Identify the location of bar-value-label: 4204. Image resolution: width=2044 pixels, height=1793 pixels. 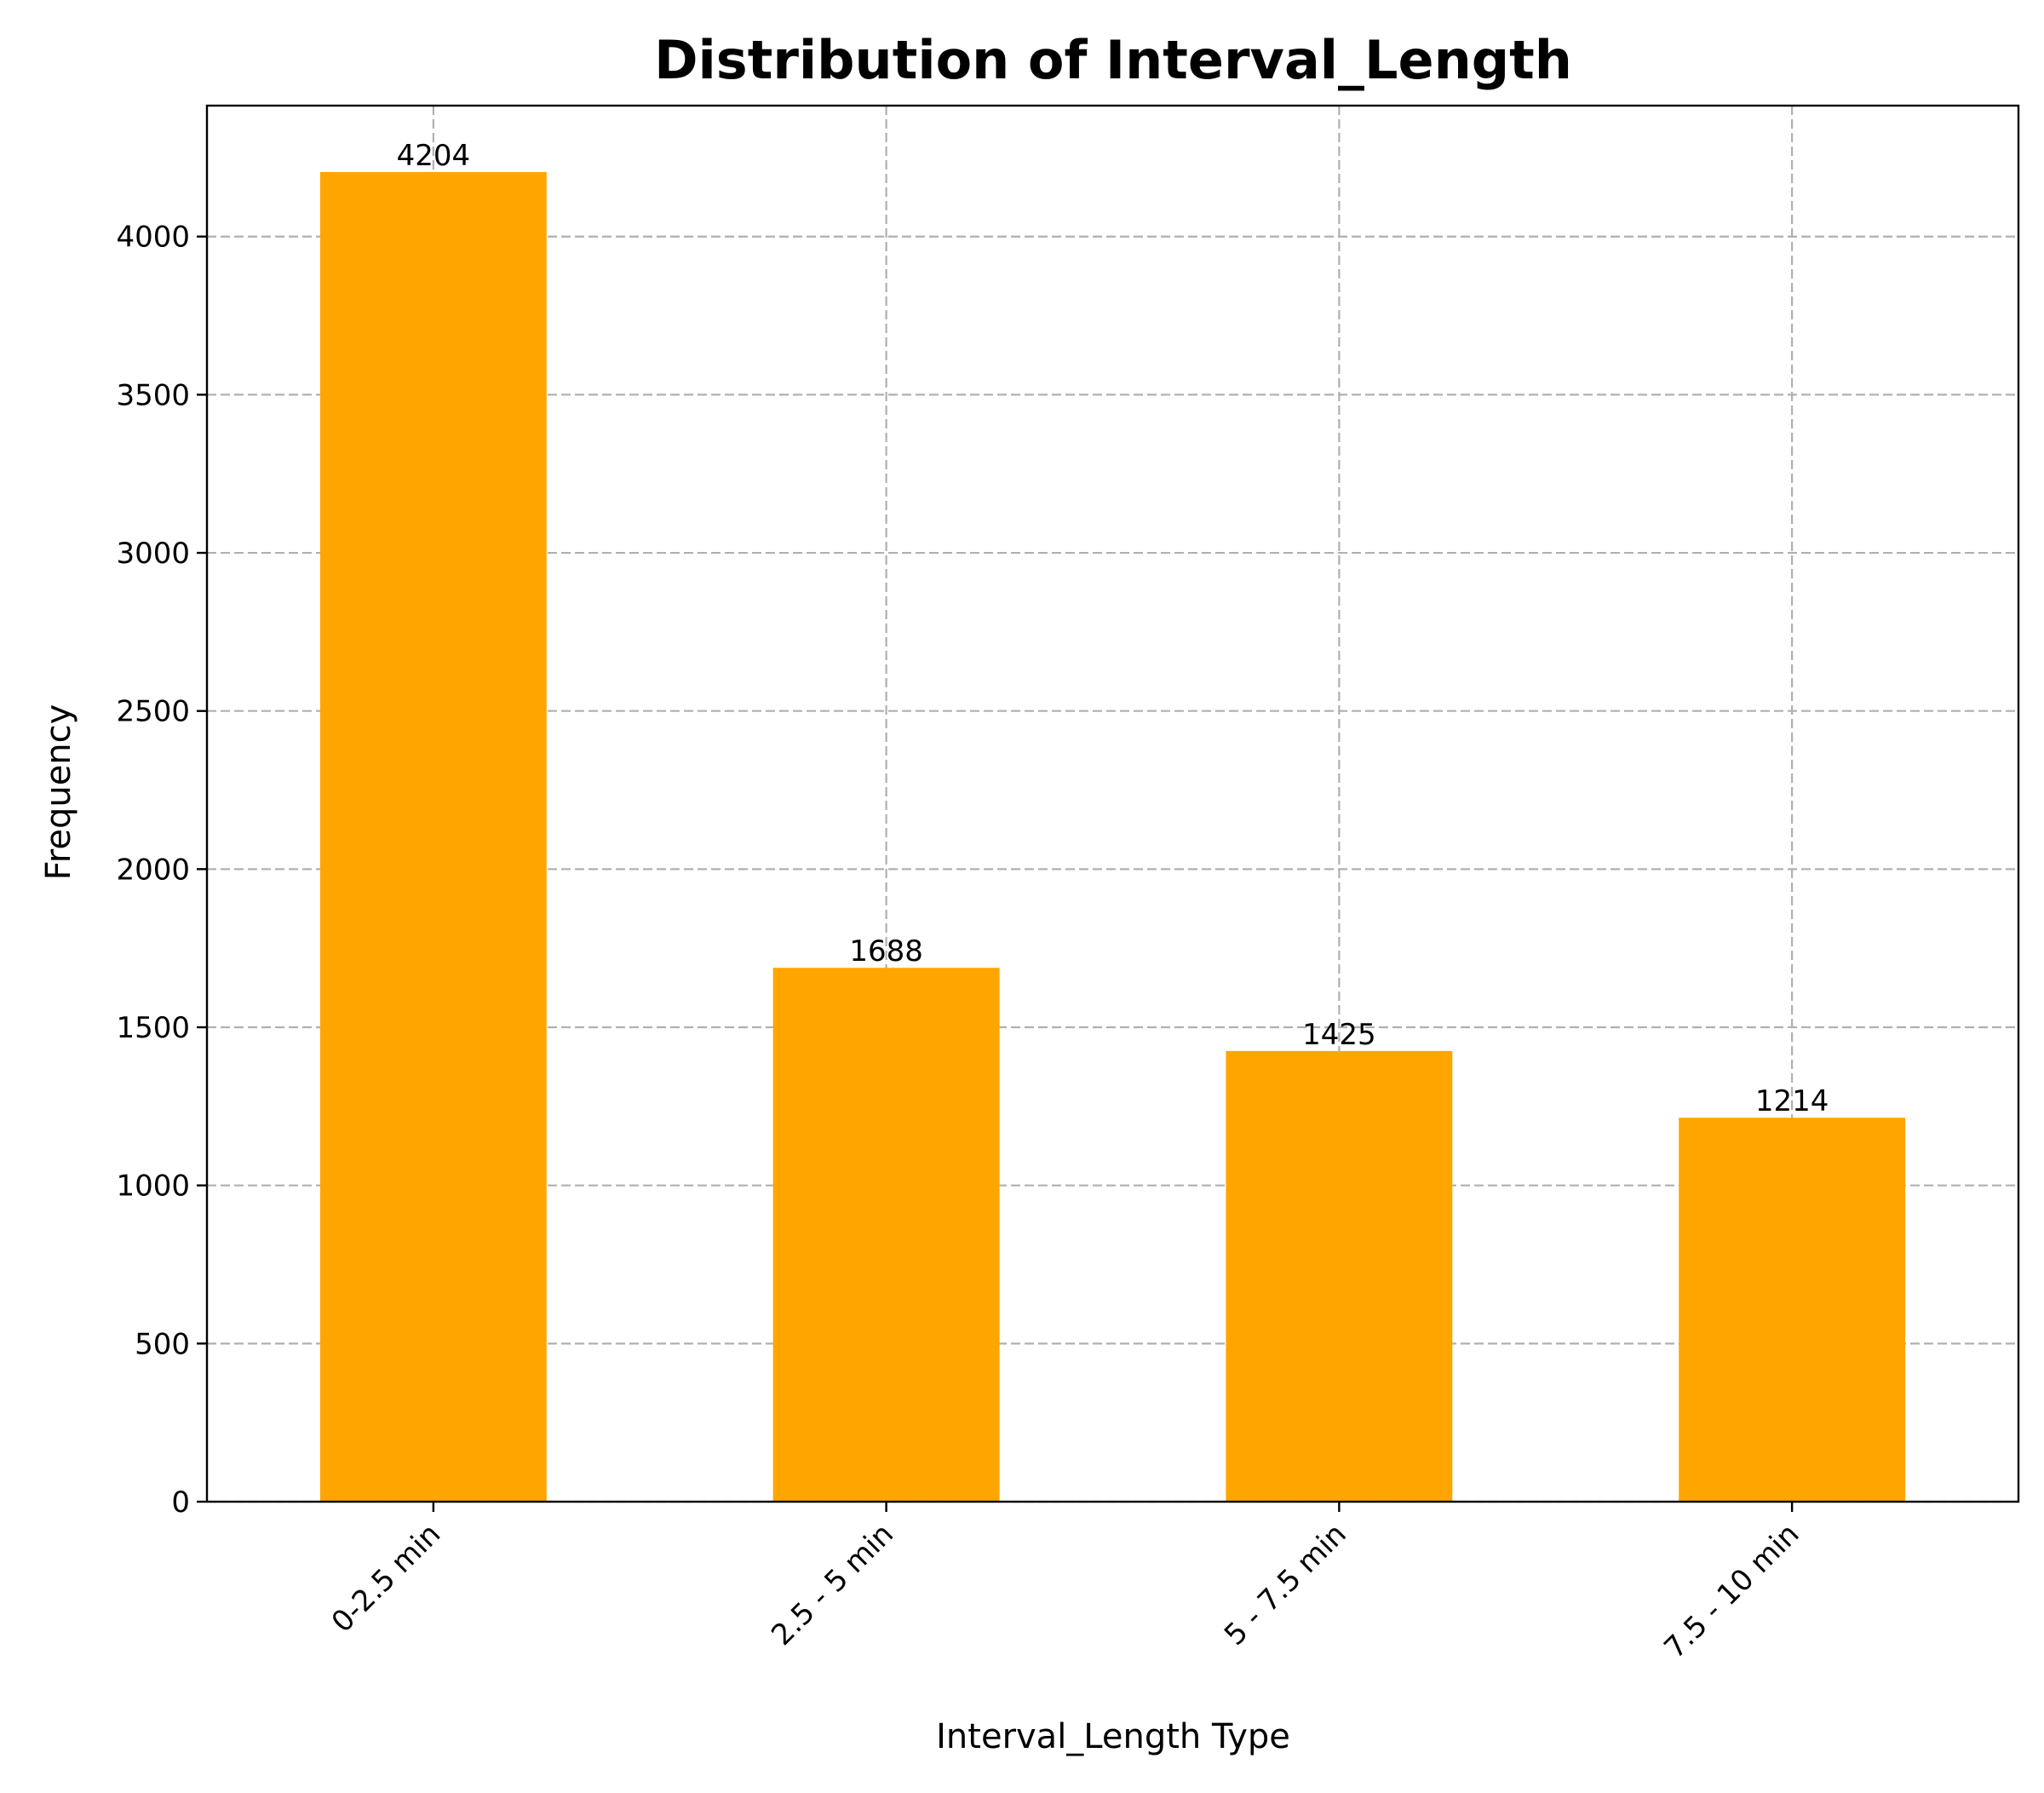
(434, 156).